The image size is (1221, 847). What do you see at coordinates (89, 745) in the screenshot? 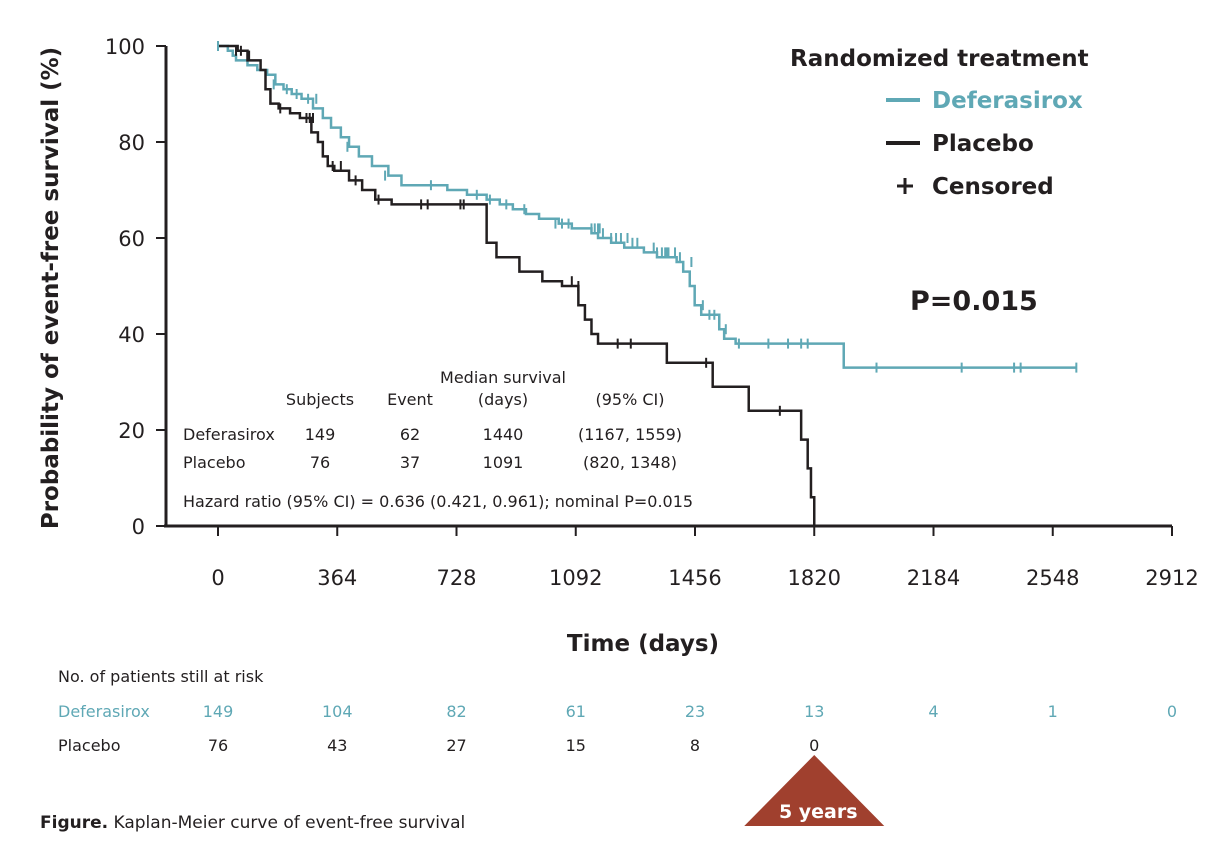
I see `risk-row-name-placebo: Placebo` at bounding box center [89, 745].